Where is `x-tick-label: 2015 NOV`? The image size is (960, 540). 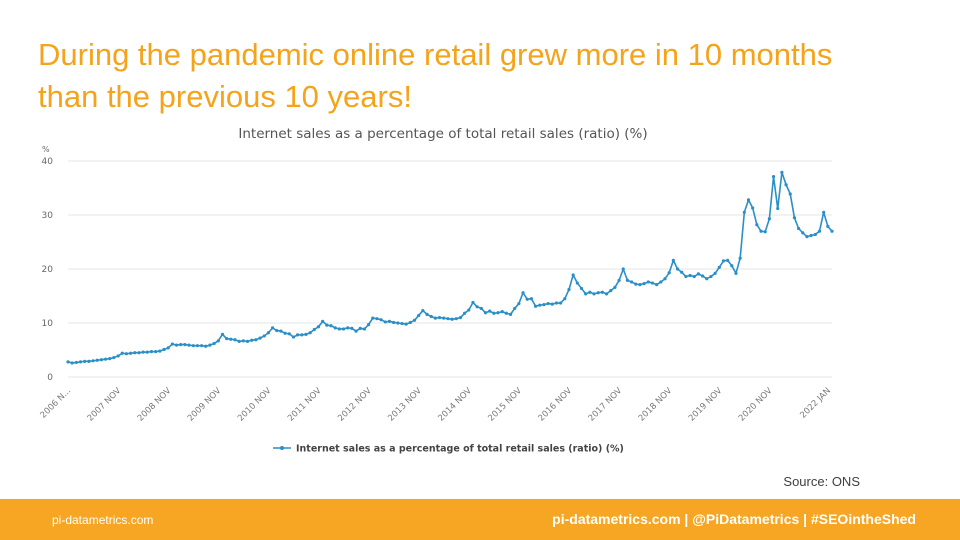 x-tick-label: 2015 NOV is located at coordinates (505, 405).